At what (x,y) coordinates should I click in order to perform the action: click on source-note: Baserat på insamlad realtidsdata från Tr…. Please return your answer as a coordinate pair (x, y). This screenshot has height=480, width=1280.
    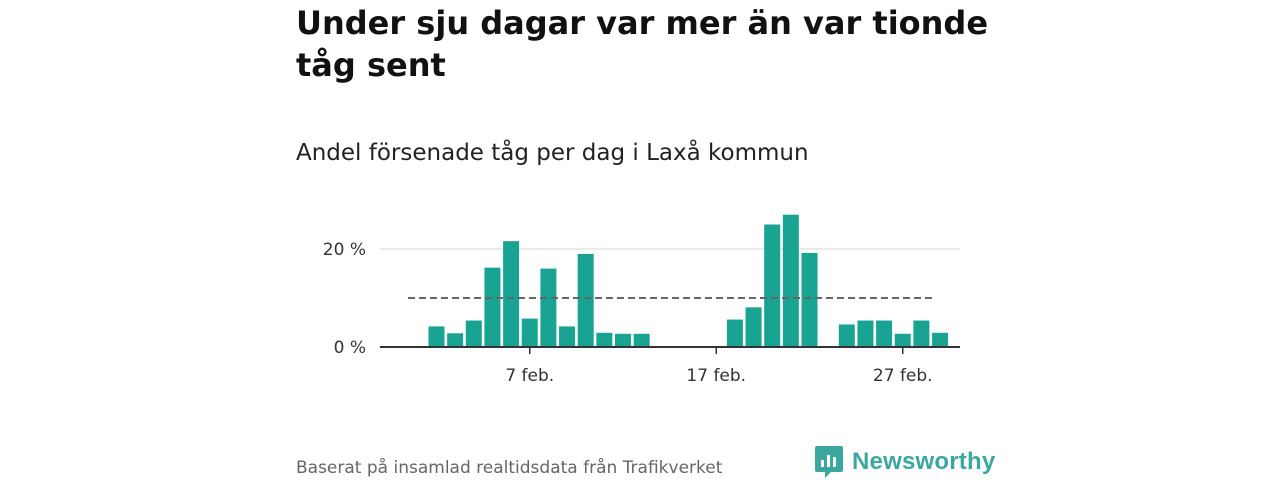
    Looking at the image, I should click on (509, 468).